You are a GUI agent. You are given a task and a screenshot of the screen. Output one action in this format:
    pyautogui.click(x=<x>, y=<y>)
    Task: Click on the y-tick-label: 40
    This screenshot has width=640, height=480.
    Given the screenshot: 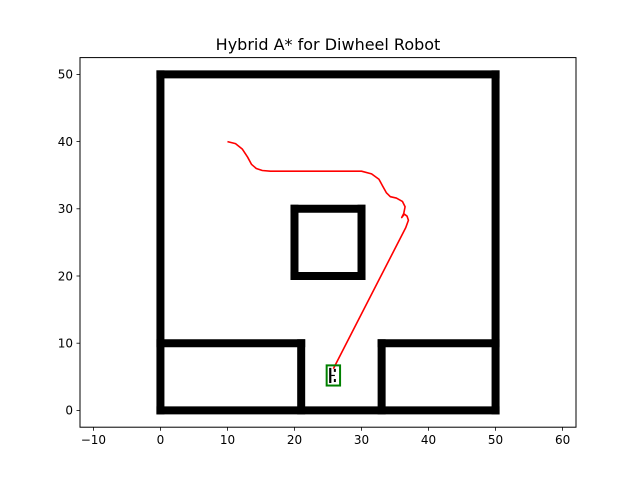 What is the action you would take?
    pyautogui.click(x=65, y=142)
    